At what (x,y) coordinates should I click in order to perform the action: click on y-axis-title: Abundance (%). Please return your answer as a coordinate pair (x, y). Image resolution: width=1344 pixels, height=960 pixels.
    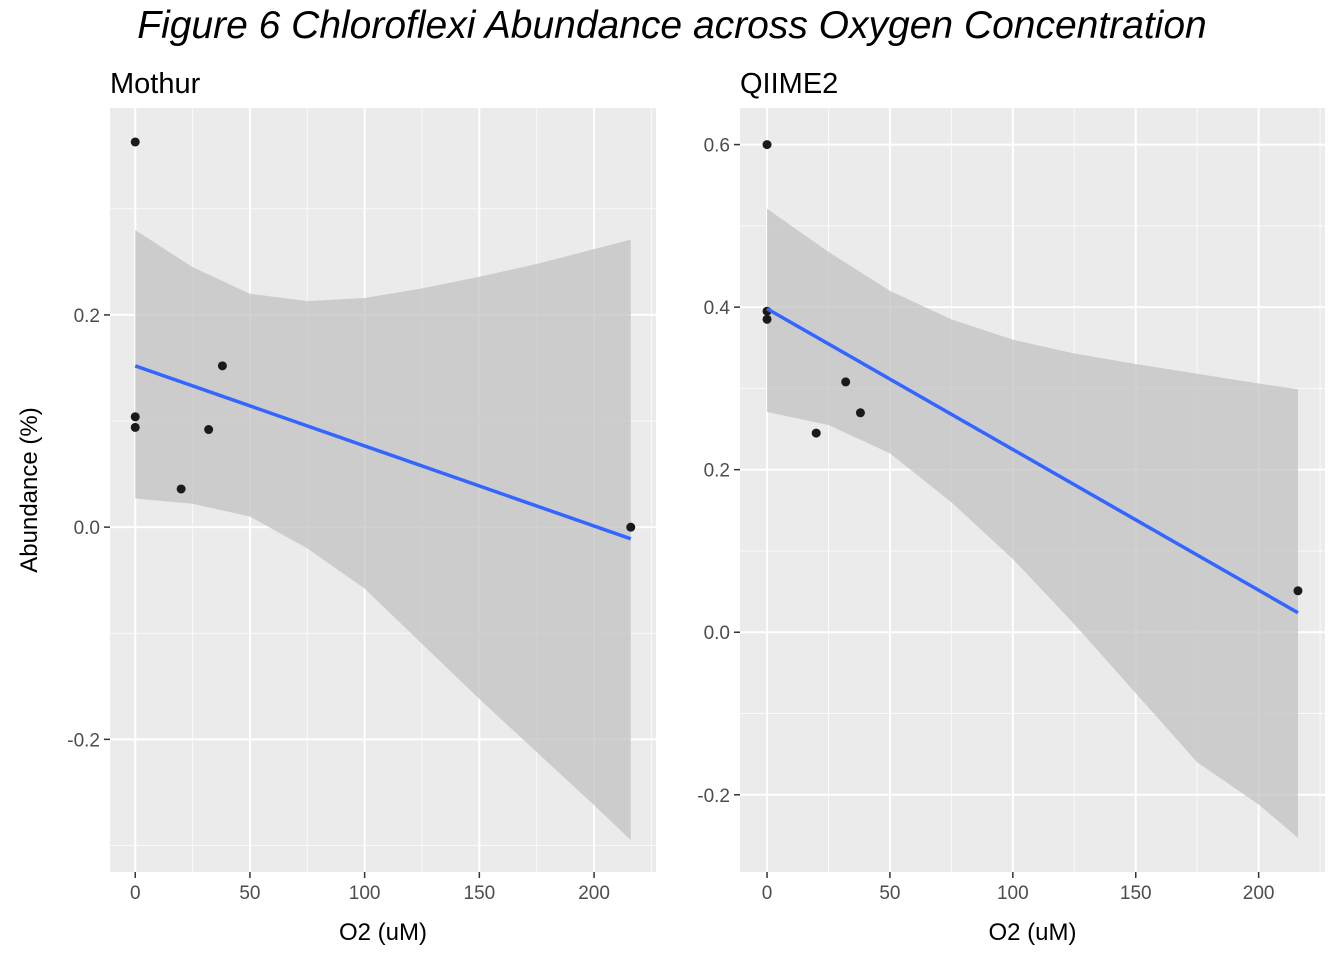
    Looking at the image, I should click on (29, 489).